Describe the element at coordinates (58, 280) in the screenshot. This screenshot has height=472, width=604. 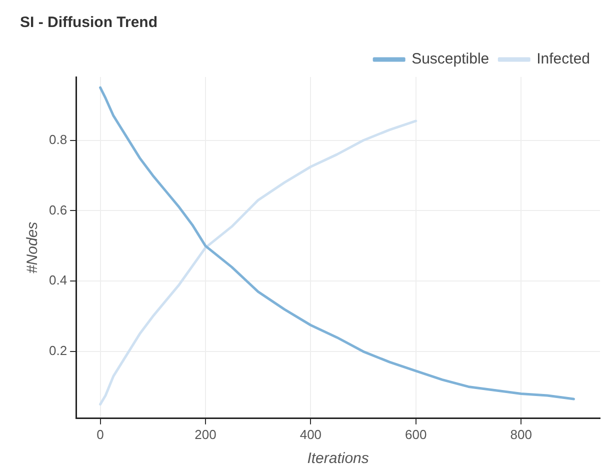
I see `y-tick-label: 0.4` at that location.